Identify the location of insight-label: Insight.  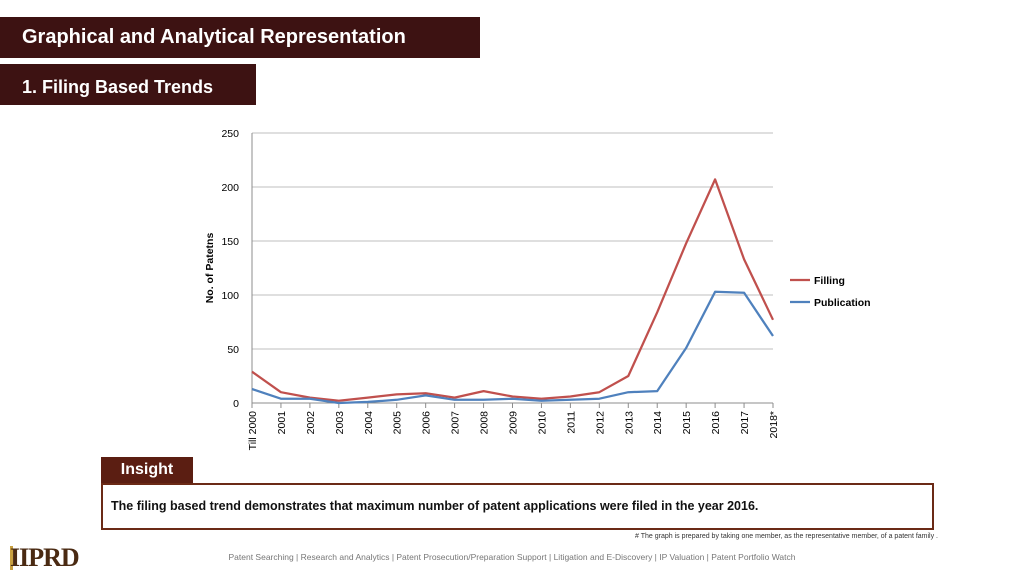
(147, 470).